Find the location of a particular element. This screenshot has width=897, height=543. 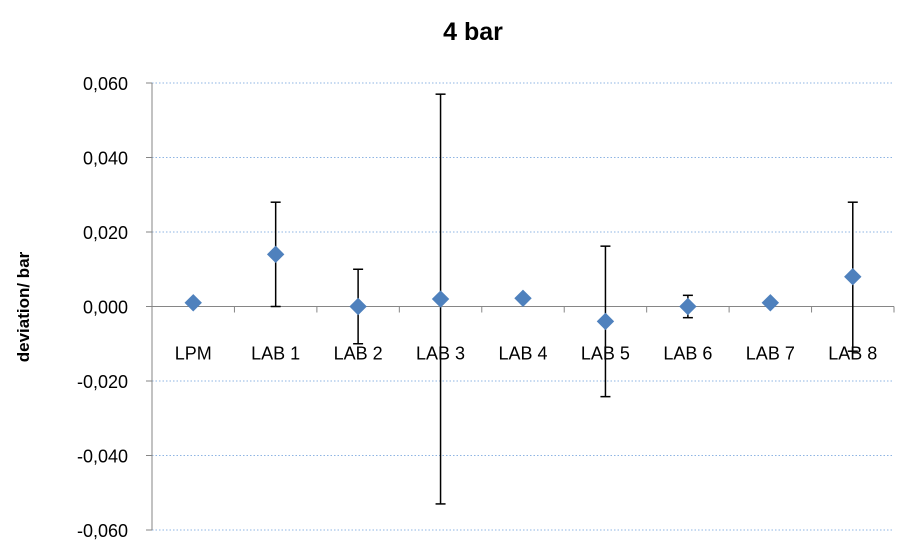

y-tick-label: -0,060 is located at coordinates (102, 531).